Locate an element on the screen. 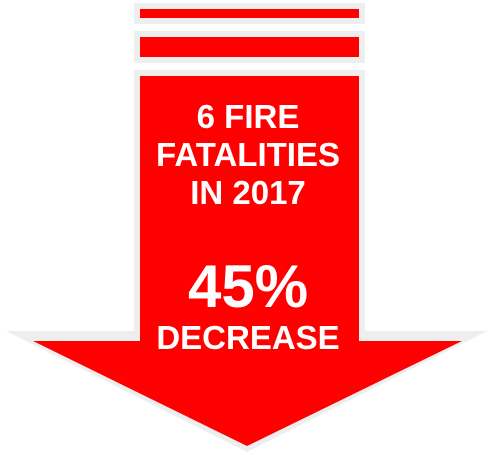  headline-line-2: FATALITIES is located at coordinates (248, 154).